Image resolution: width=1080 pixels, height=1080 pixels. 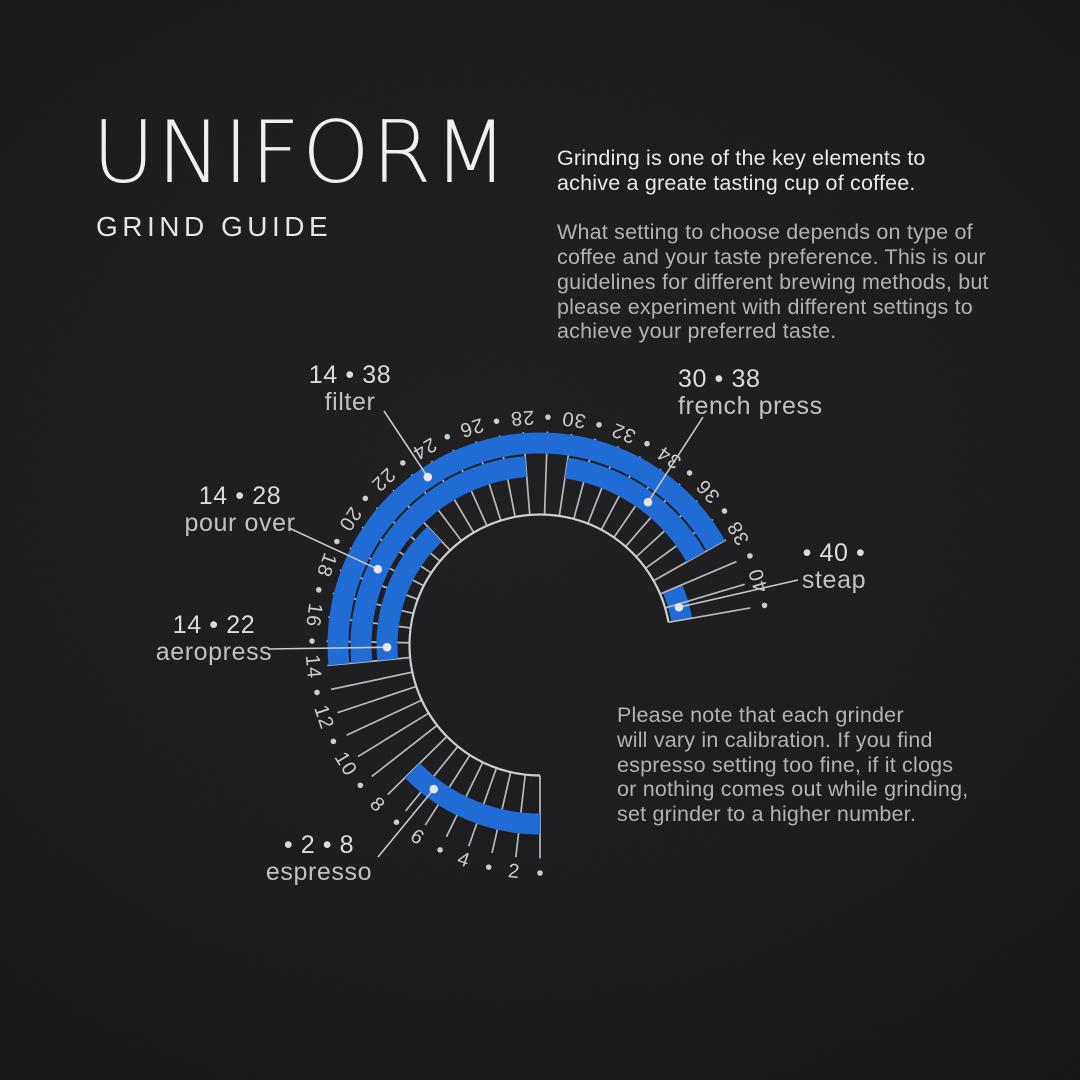 What do you see at coordinates (834, 553) in the screenshot?
I see `method-range: • 40 •` at bounding box center [834, 553].